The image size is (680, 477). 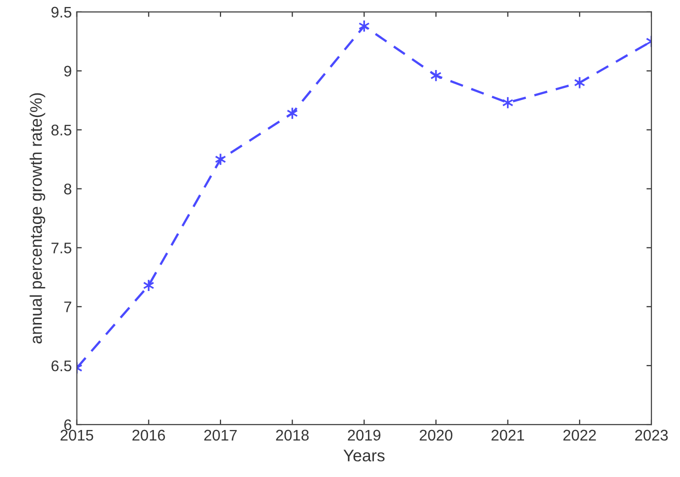 I want to click on y-tick-label: 9, so click(x=68, y=71).